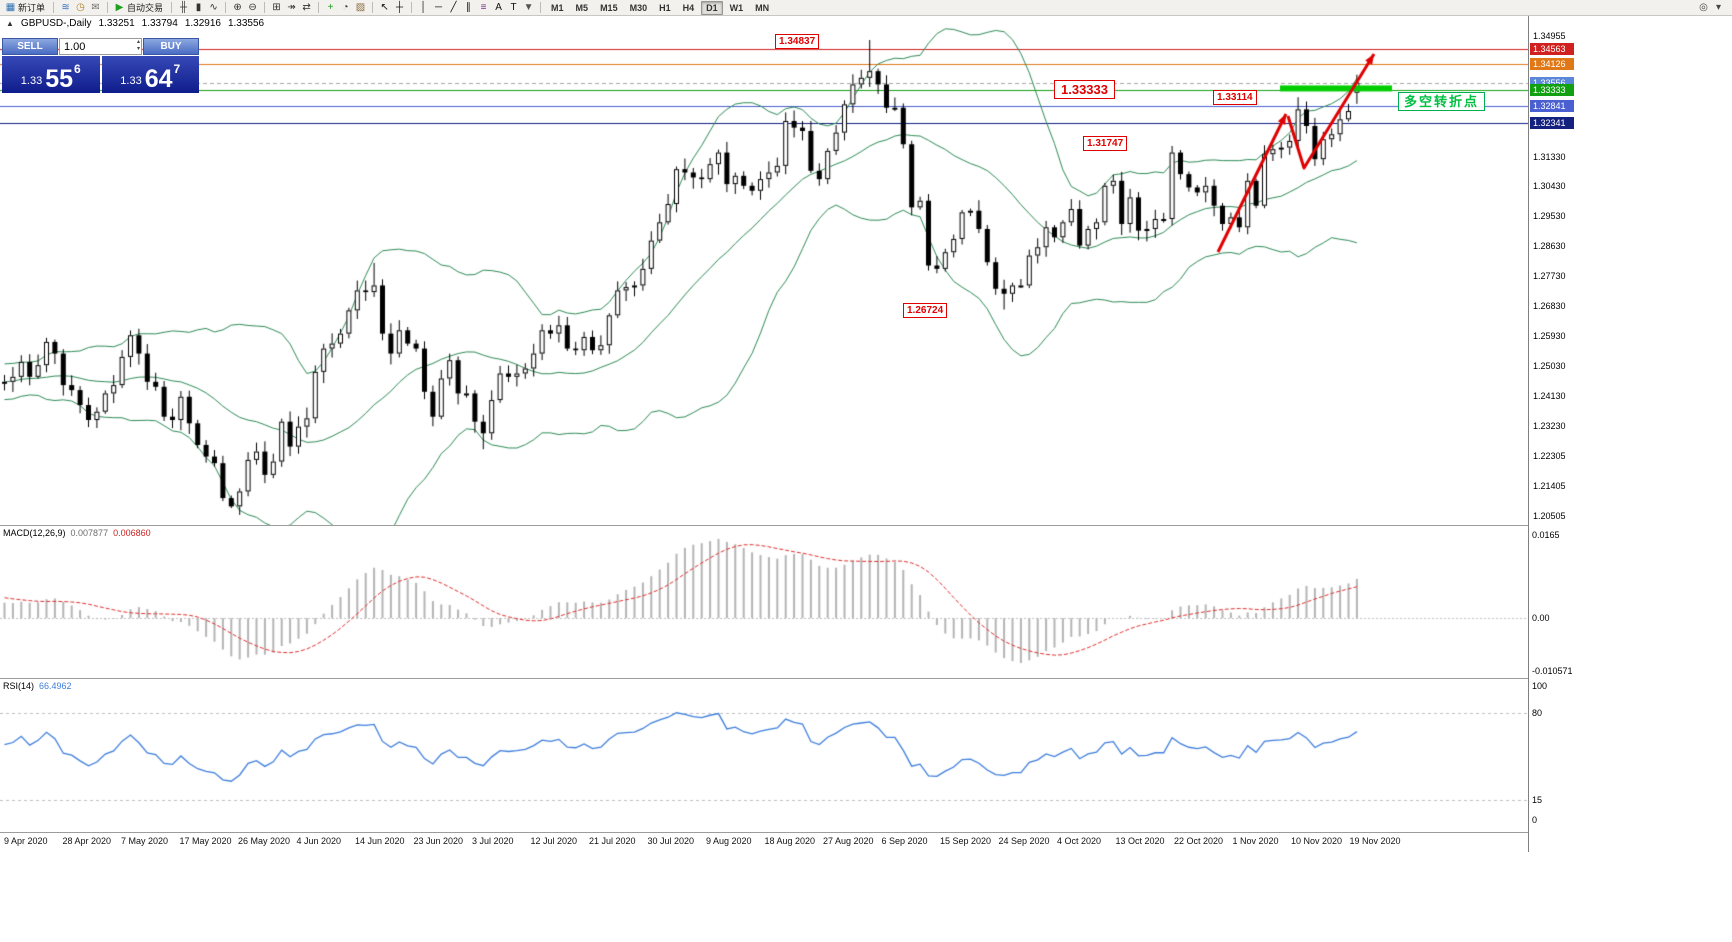  What do you see at coordinates (95, 7) in the screenshot?
I see `mail-icon: ✉` at bounding box center [95, 7].